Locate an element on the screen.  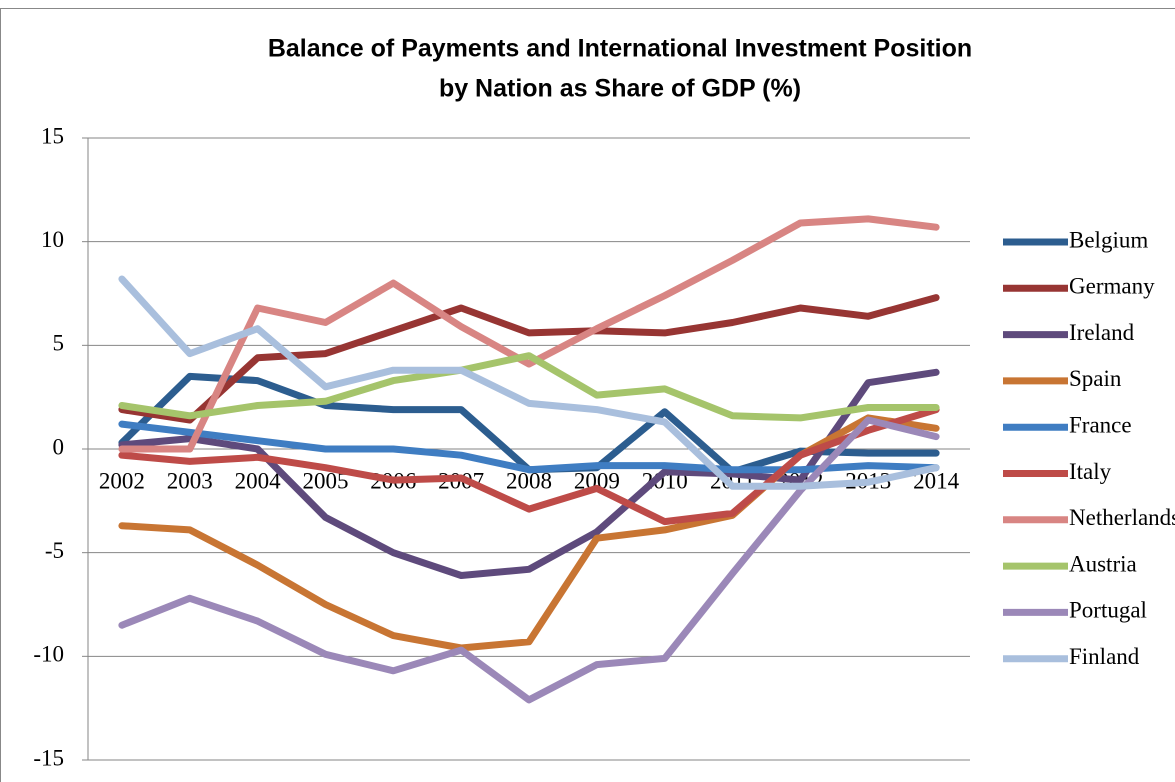
x-tick-label: 2002 is located at coordinates (122, 480).